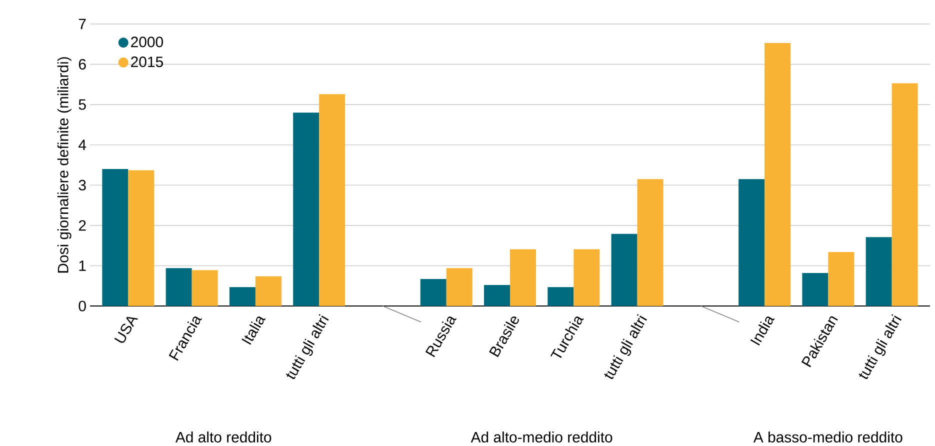 This screenshot has height=446, width=935. I want to click on y-tick-label: 3, so click(82, 185).